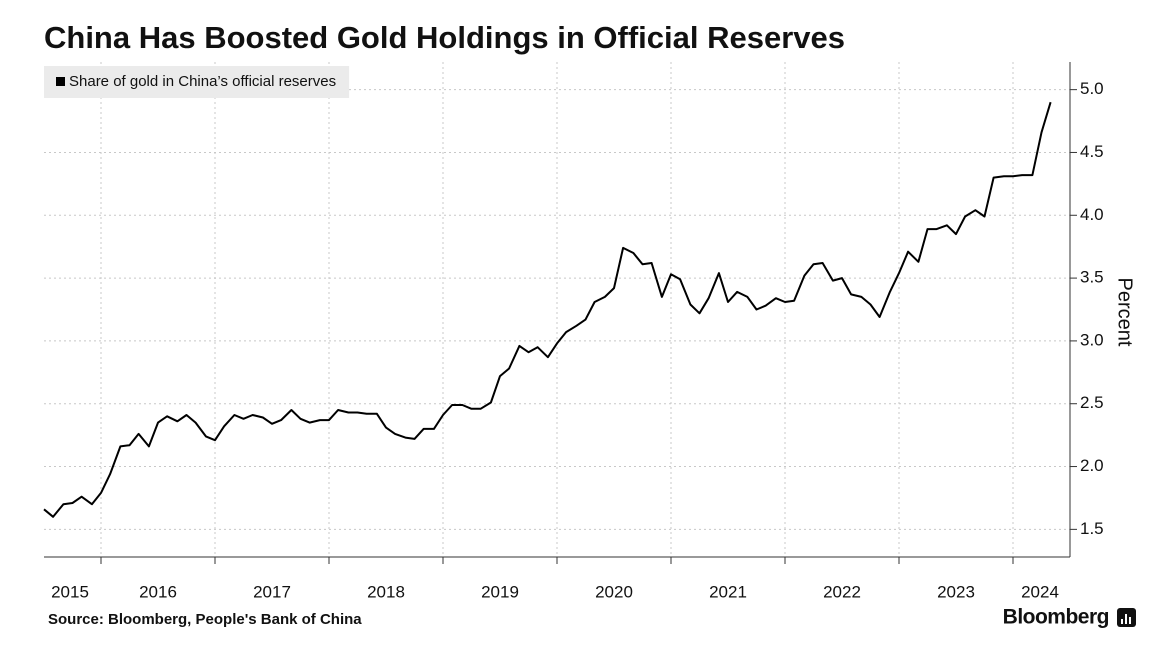  Describe the element at coordinates (1125, 312) in the screenshot. I see `y-axis-label: Percent` at that location.